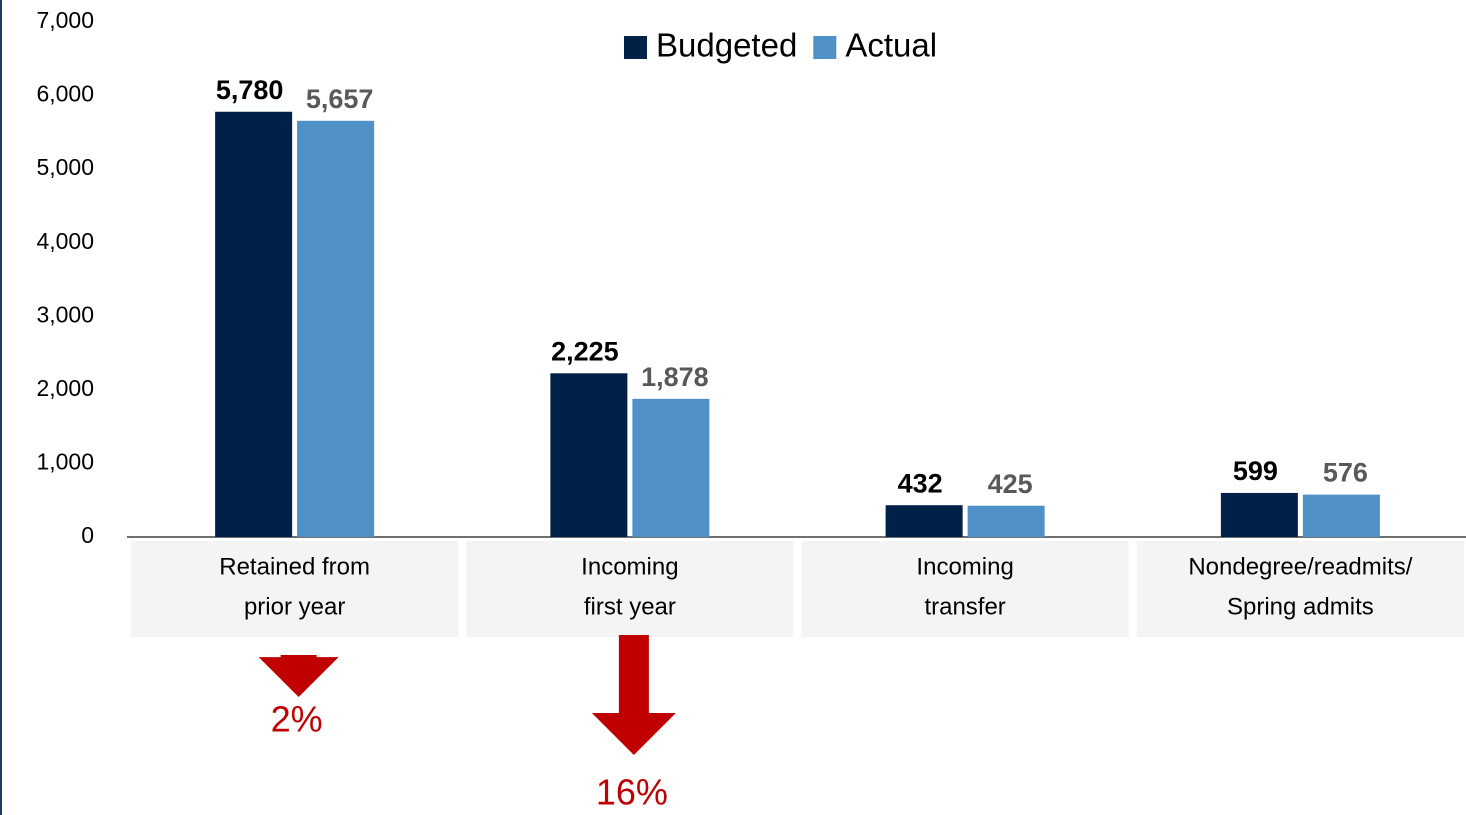  What do you see at coordinates (632, 792) in the screenshot?
I see `annotation: 16%` at bounding box center [632, 792].